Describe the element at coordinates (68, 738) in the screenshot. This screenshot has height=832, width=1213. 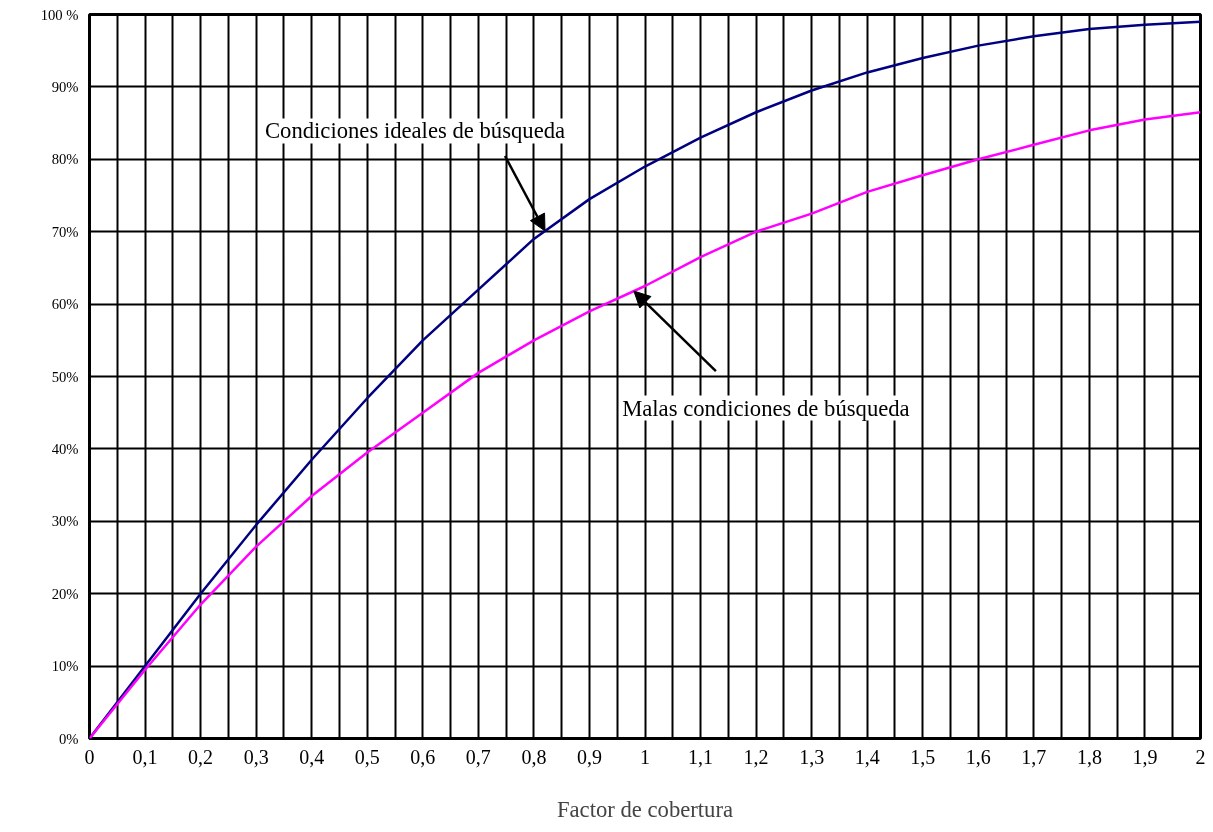
I see `y-tick-label: 0%` at that location.